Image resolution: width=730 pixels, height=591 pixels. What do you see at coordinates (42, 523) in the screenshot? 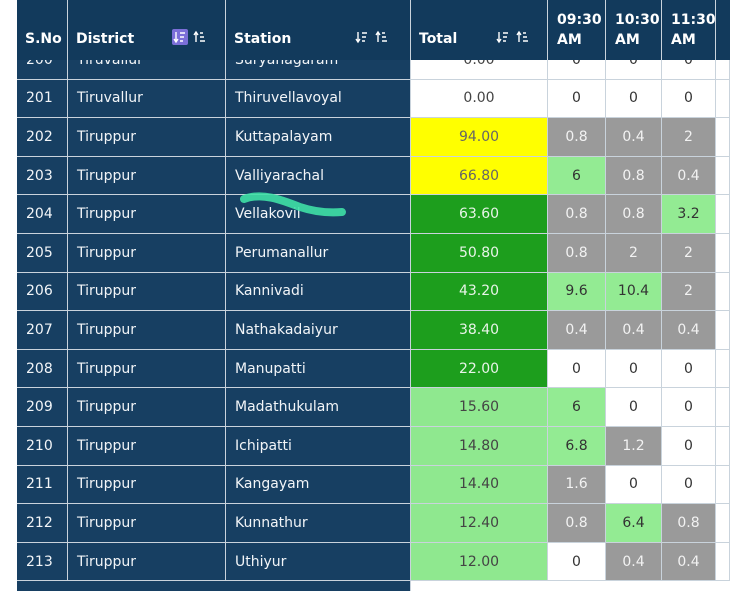
I see `serial-number: 212` at bounding box center [42, 523].